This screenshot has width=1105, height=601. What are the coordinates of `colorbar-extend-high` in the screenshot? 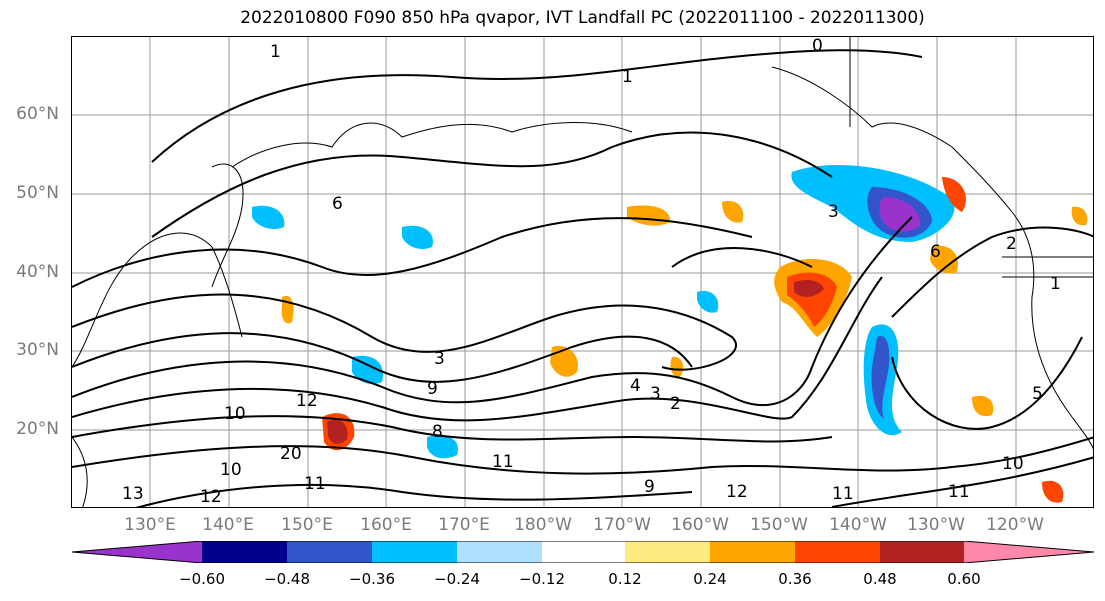 It's located at (1029, 552).